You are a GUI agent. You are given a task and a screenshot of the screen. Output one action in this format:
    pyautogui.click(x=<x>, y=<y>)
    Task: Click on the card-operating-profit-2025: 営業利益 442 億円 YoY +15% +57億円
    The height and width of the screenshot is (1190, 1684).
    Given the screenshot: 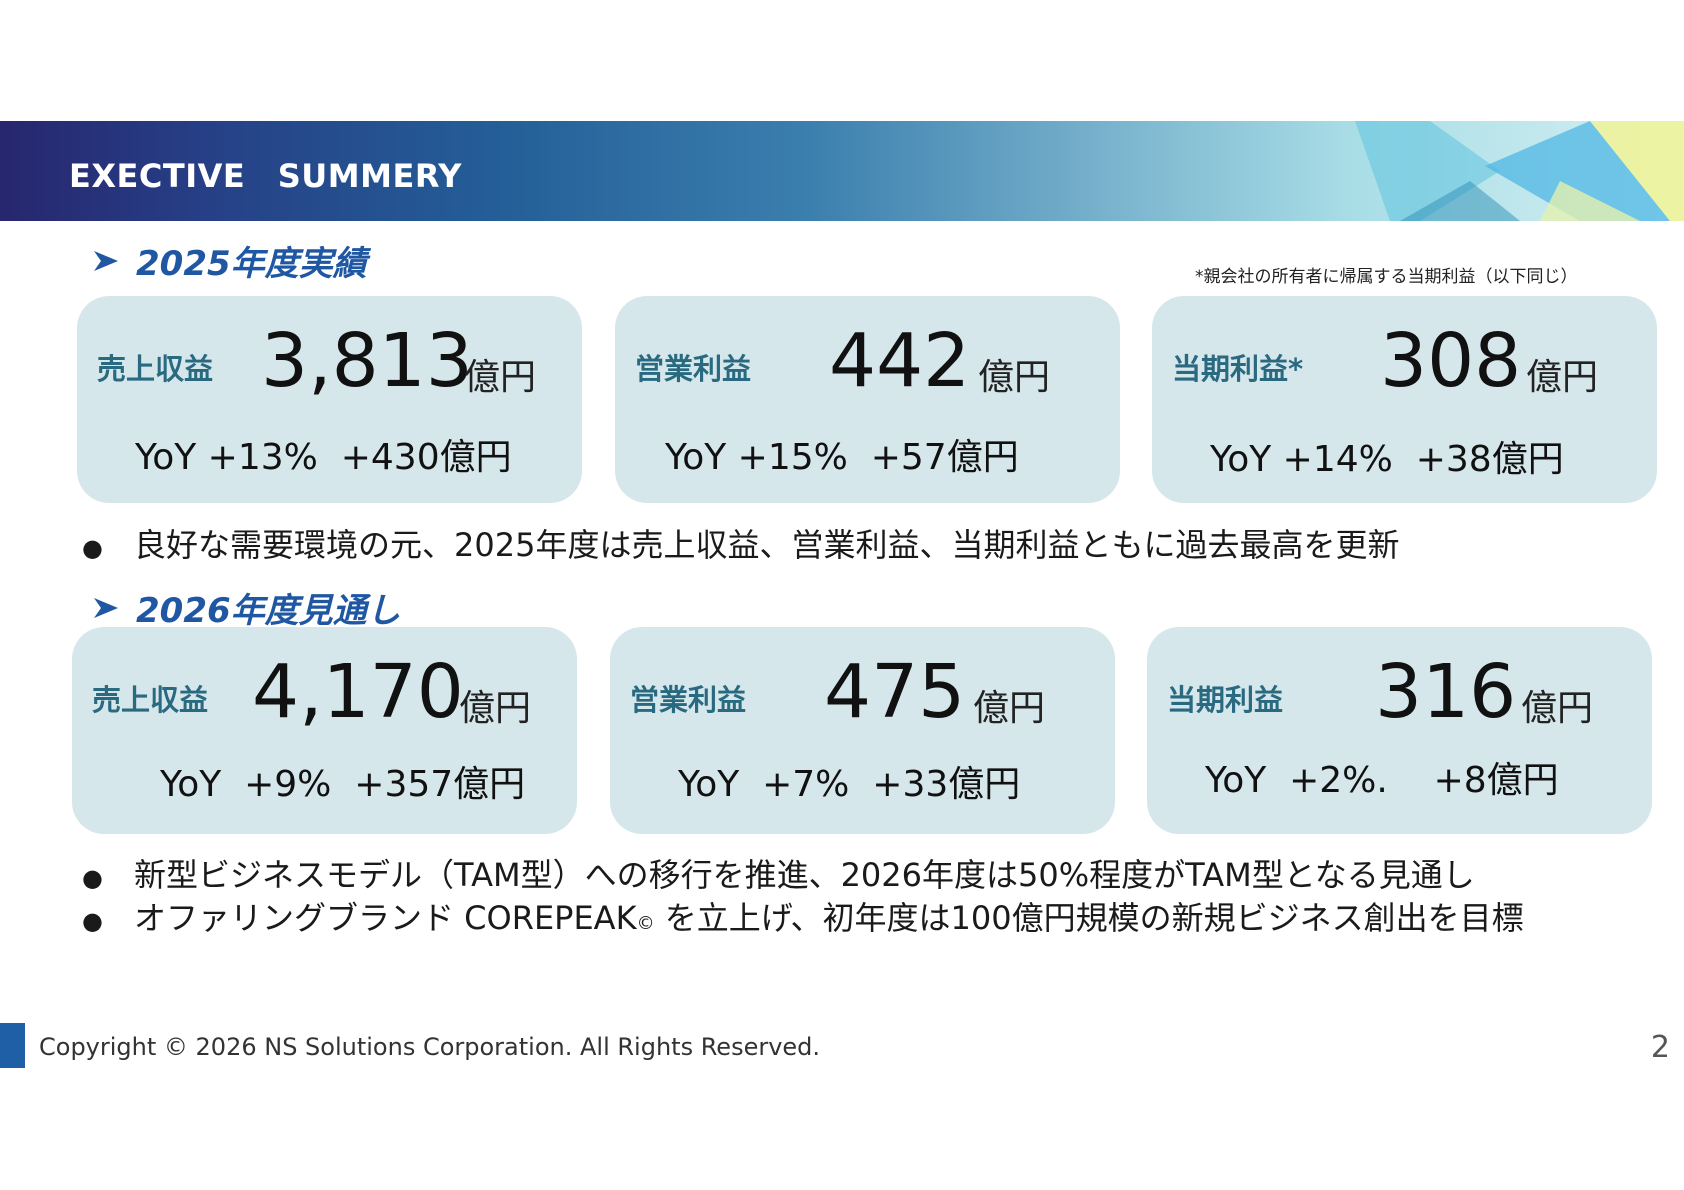 What is the action you would take?
    pyautogui.click(x=867, y=399)
    